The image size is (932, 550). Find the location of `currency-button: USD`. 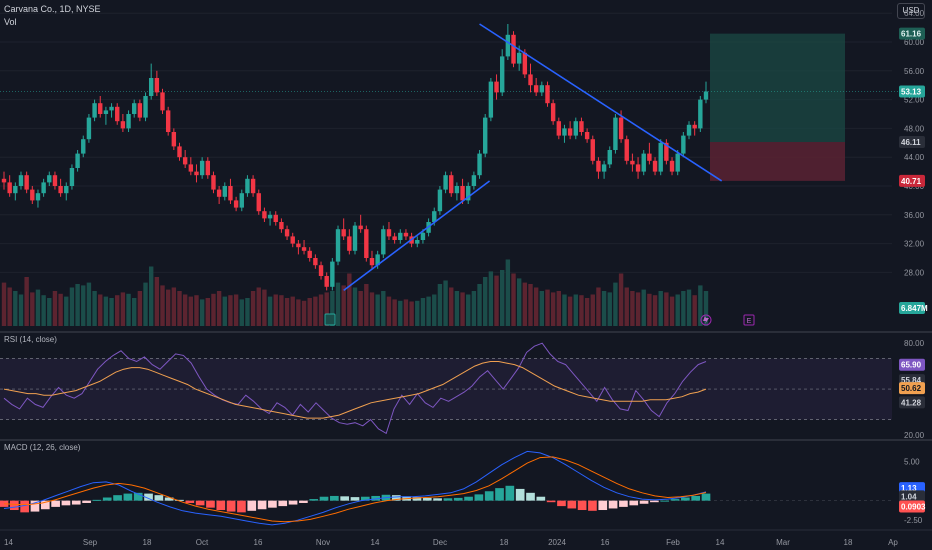

currency-button: USD is located at coordinates (911, 11).